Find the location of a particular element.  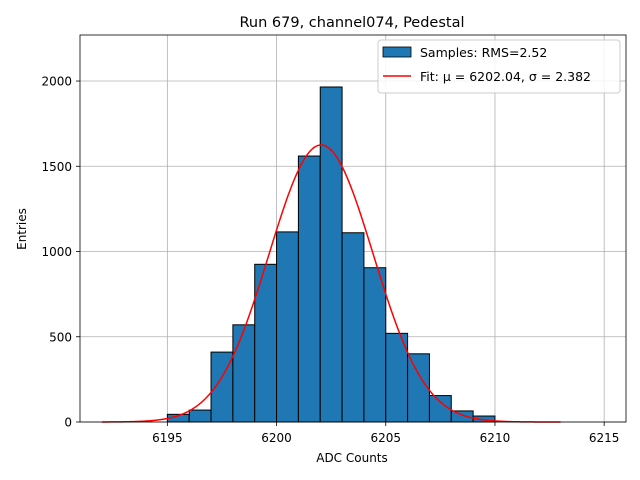

legend-histogram-swatch is located at coordinates (397, 52).